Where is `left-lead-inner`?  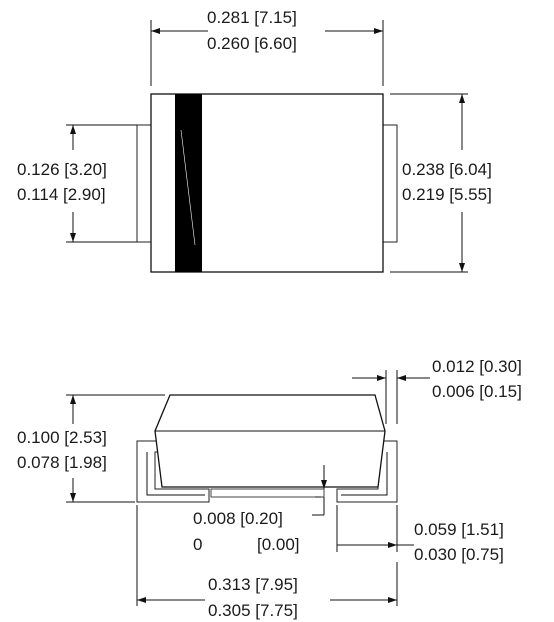 left-lead-inner is located at coordinates (175, 474).